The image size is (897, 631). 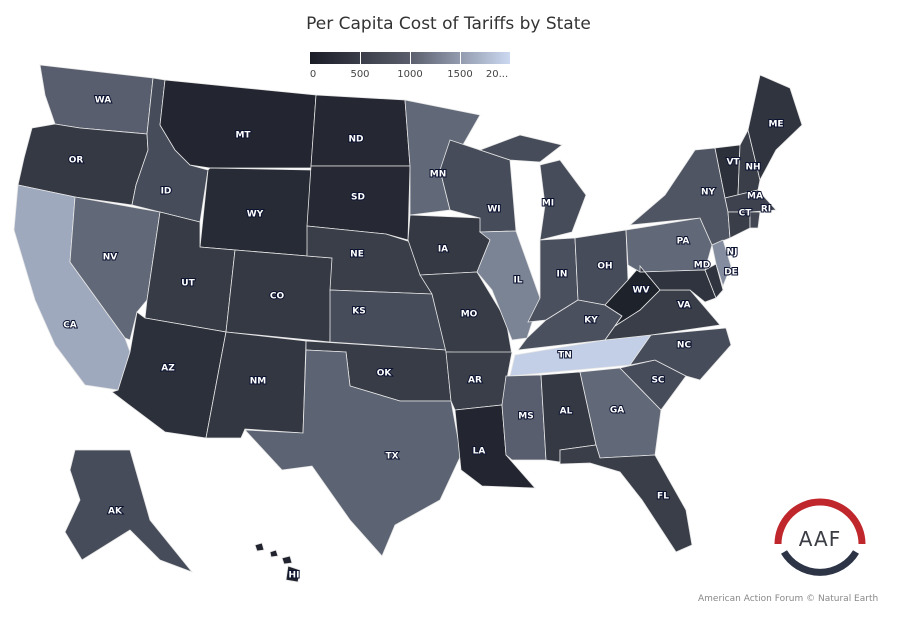 I want to click on state-label-il: IL, so click(x=517, y=281).